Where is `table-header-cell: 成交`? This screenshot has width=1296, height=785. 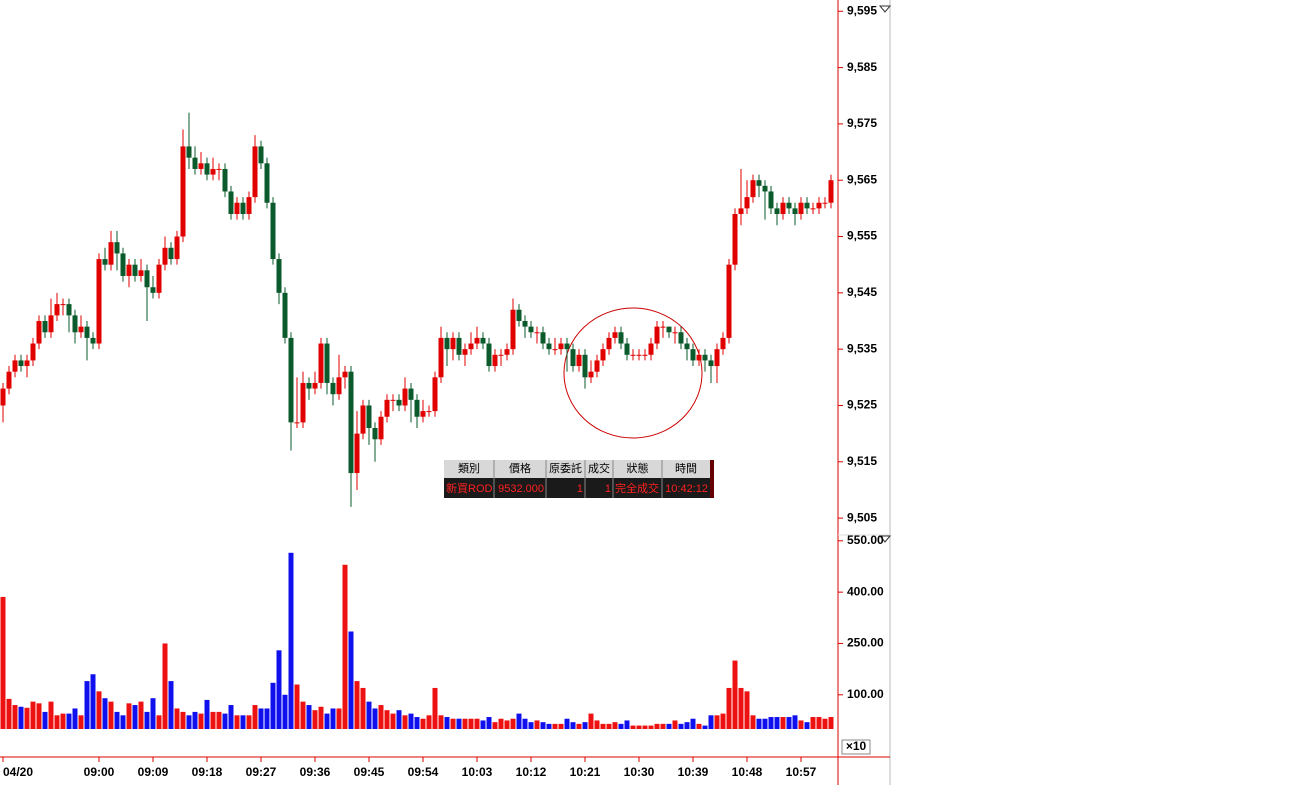
table-header-cell: 成交 is located at coordinates (599, 468).